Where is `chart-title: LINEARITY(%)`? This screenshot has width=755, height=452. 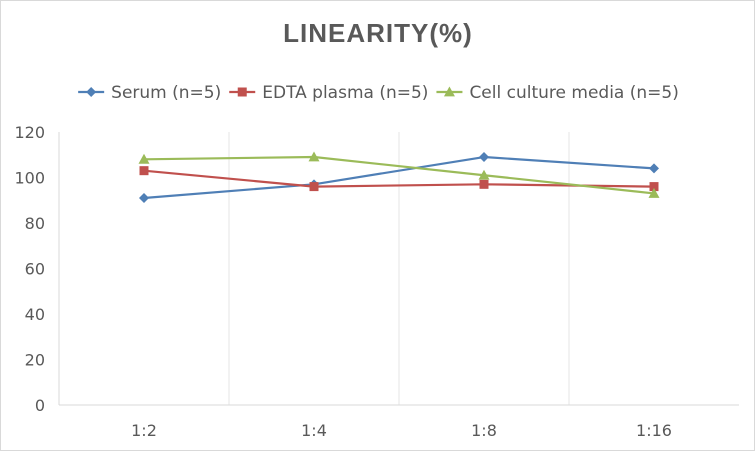 chart-title: LINEARITY(%) is located at coordinates (378, 33).